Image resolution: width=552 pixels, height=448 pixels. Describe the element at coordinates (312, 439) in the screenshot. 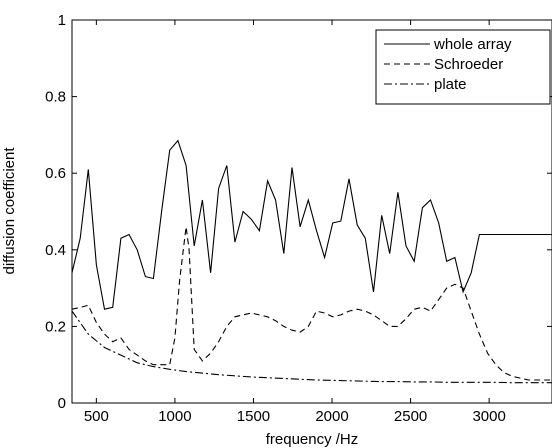

I see `x-axis-label: frequency /Hz` at that location.